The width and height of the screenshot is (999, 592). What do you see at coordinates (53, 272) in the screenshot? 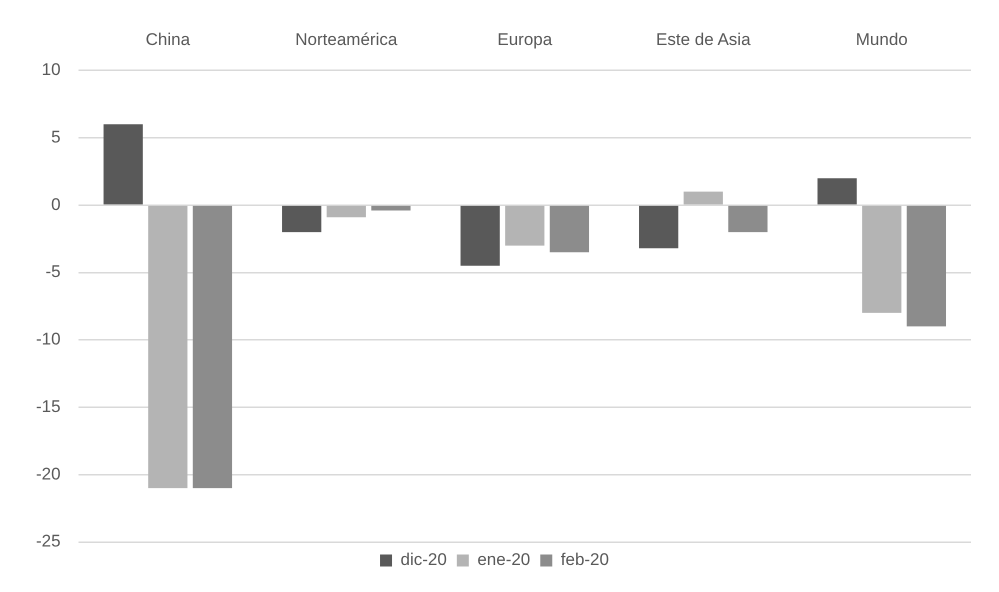
I see `y-tick-label: -5` at bounding box center [53, 272].